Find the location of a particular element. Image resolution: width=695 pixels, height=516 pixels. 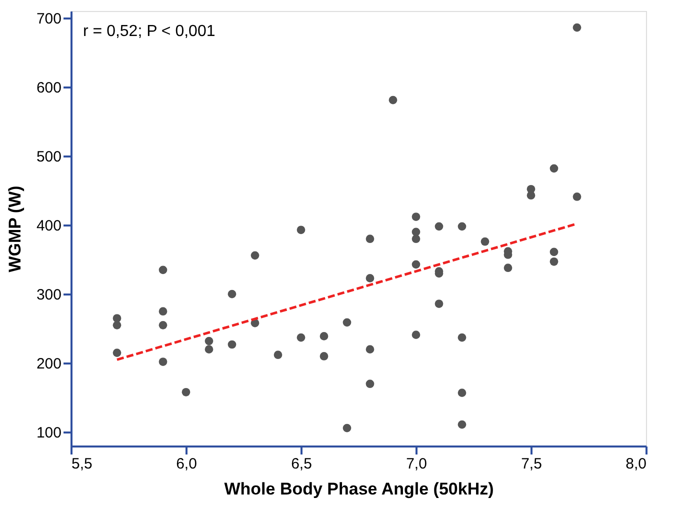

y-tick-label: 600 is located at coordinates (49, 87).